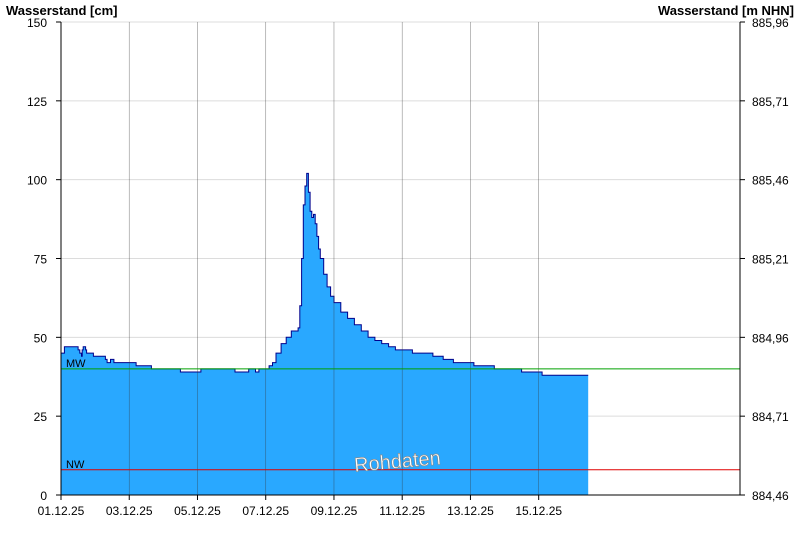 The height and width of the screenshot is (550, 800). Describe the element at coordinates (41, 417) in the screenshot. I see `y-tick-label-left: 25` at that location.